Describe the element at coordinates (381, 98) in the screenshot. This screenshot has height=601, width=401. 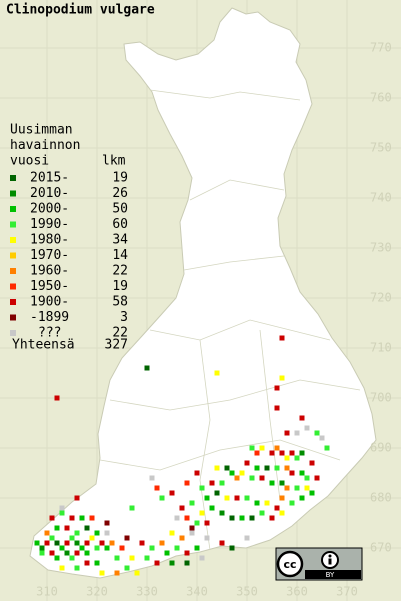
I see `northing-label: 760` at that location.